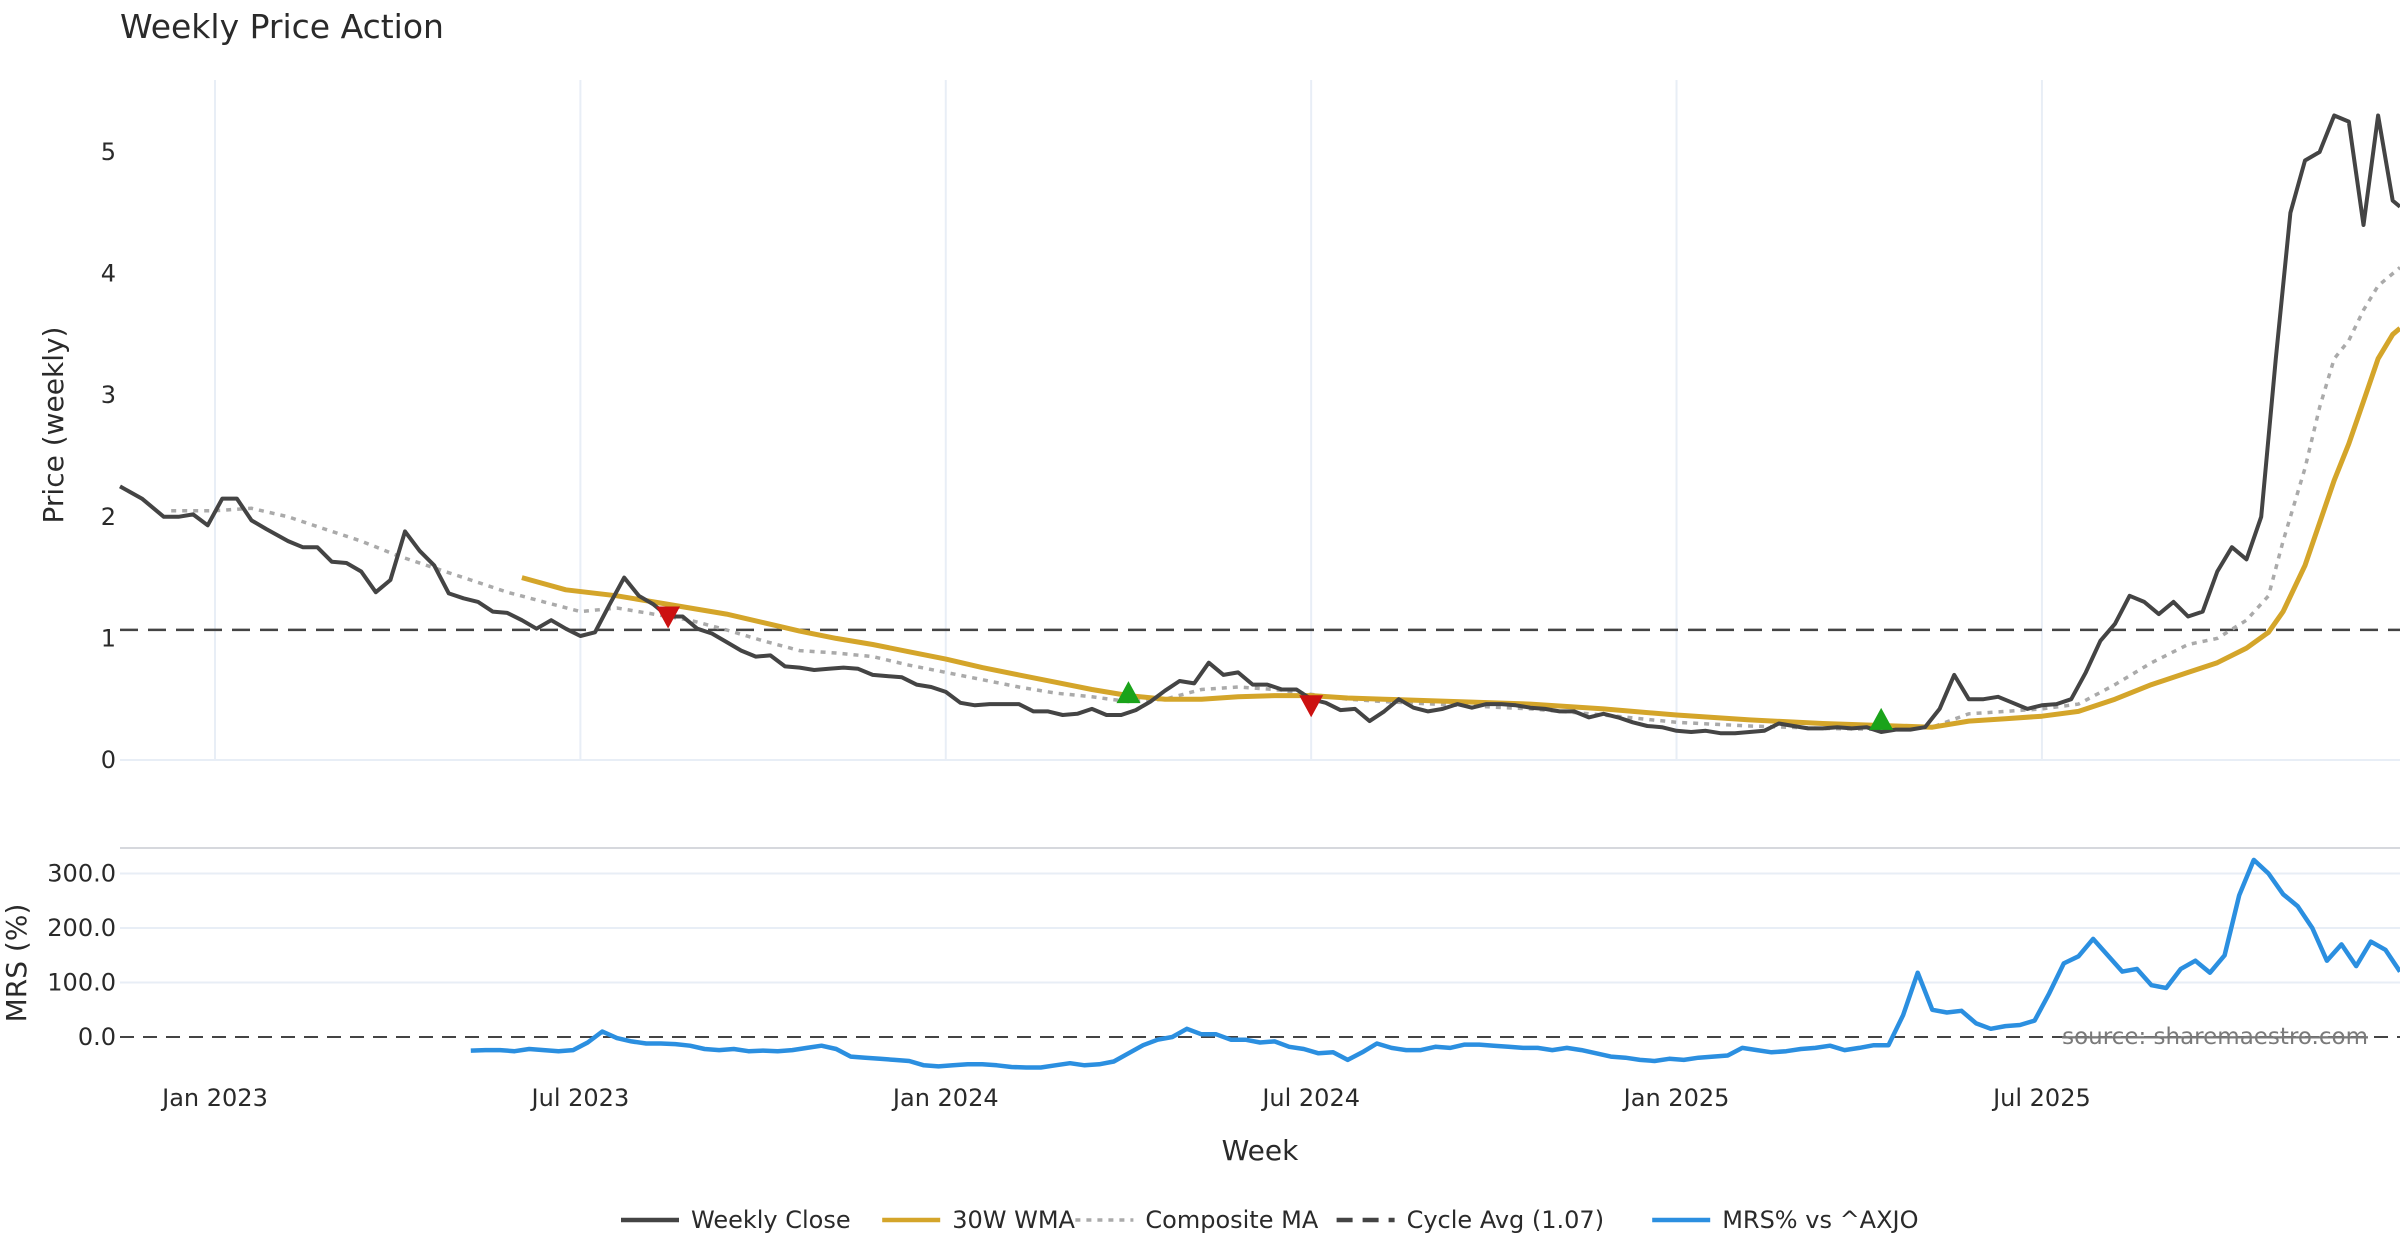 The height and width of the screenshot is (1260, 2400). Describe the element at coordinates (945, 1098) in the screenshot. I see `x-tick-2: Jan 2024` at that location.